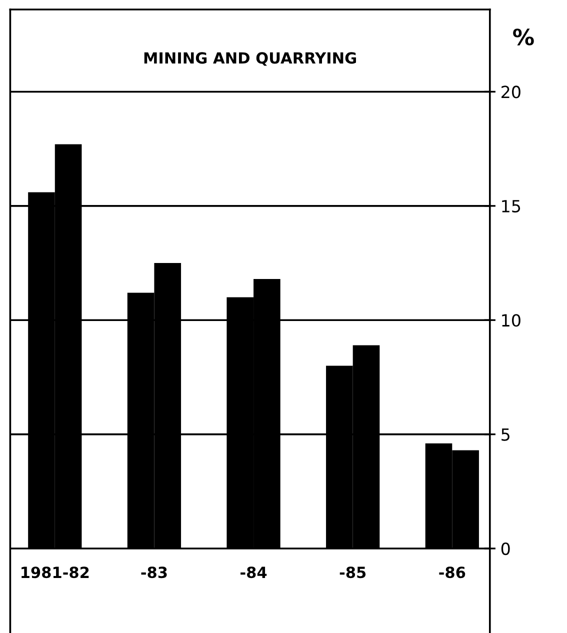 This screenshot has height=633, width=567. I want to click on x-tick-label: 1981-82, so click(55, 572).